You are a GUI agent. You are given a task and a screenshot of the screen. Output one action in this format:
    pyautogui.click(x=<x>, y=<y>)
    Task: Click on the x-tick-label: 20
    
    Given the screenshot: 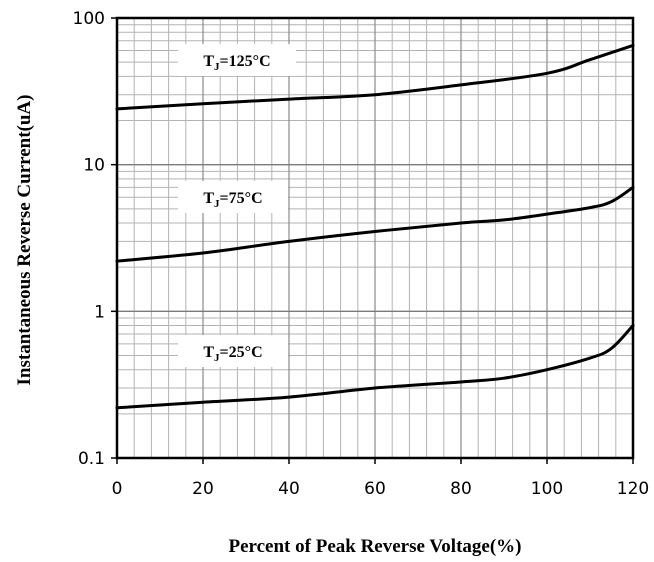 What is the action you would take?
    pyautogui.click(x=203, y=489)
    